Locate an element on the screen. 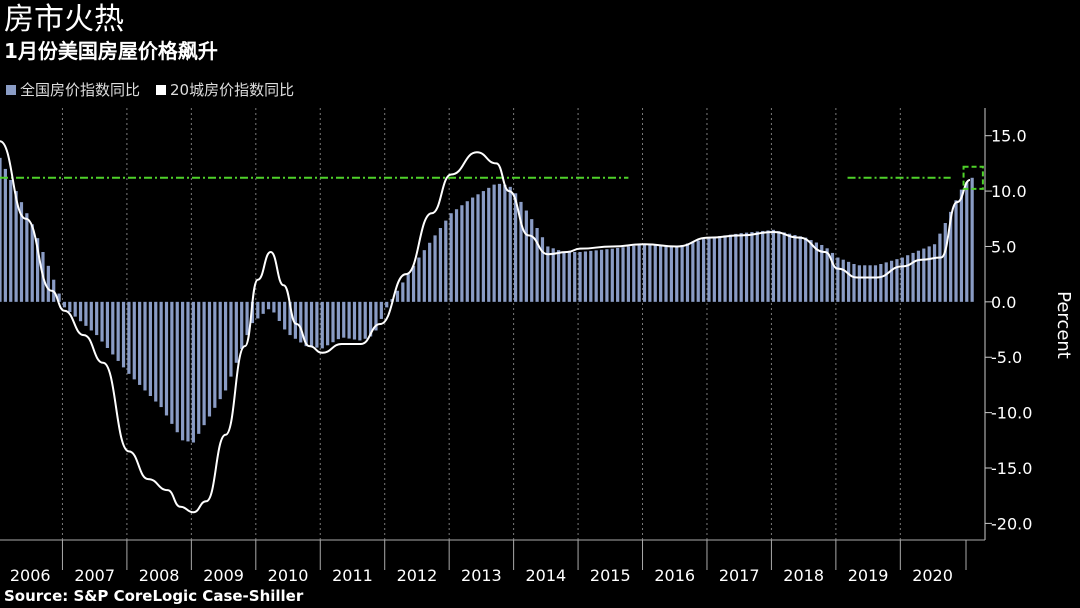 Image resolution: width=1080 pixels, height=608 pixels. source-note: Source: S&P CoreLogic Case-Shiller is located at coordinates (154, 596).